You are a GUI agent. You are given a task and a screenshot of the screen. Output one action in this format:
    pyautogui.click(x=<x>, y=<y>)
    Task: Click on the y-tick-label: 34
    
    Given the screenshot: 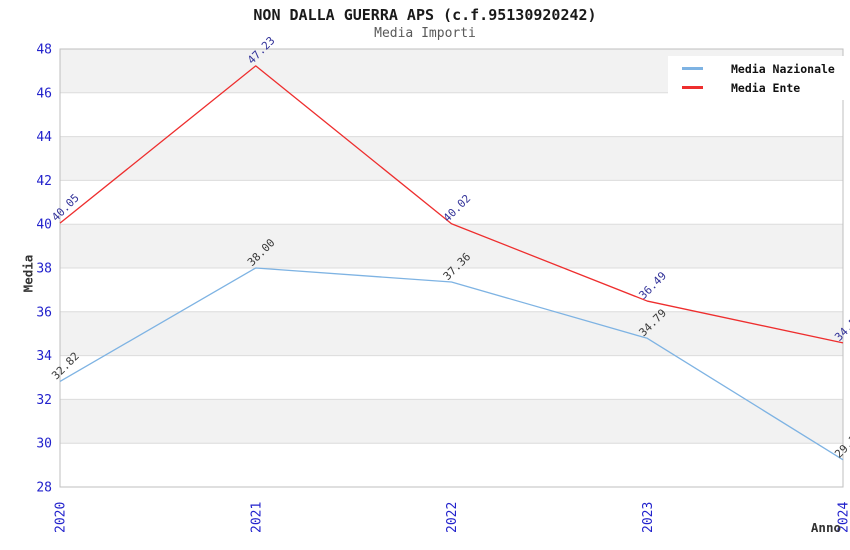 What is the action you would take?
    pyautogui.click(x=44, y=356)
    